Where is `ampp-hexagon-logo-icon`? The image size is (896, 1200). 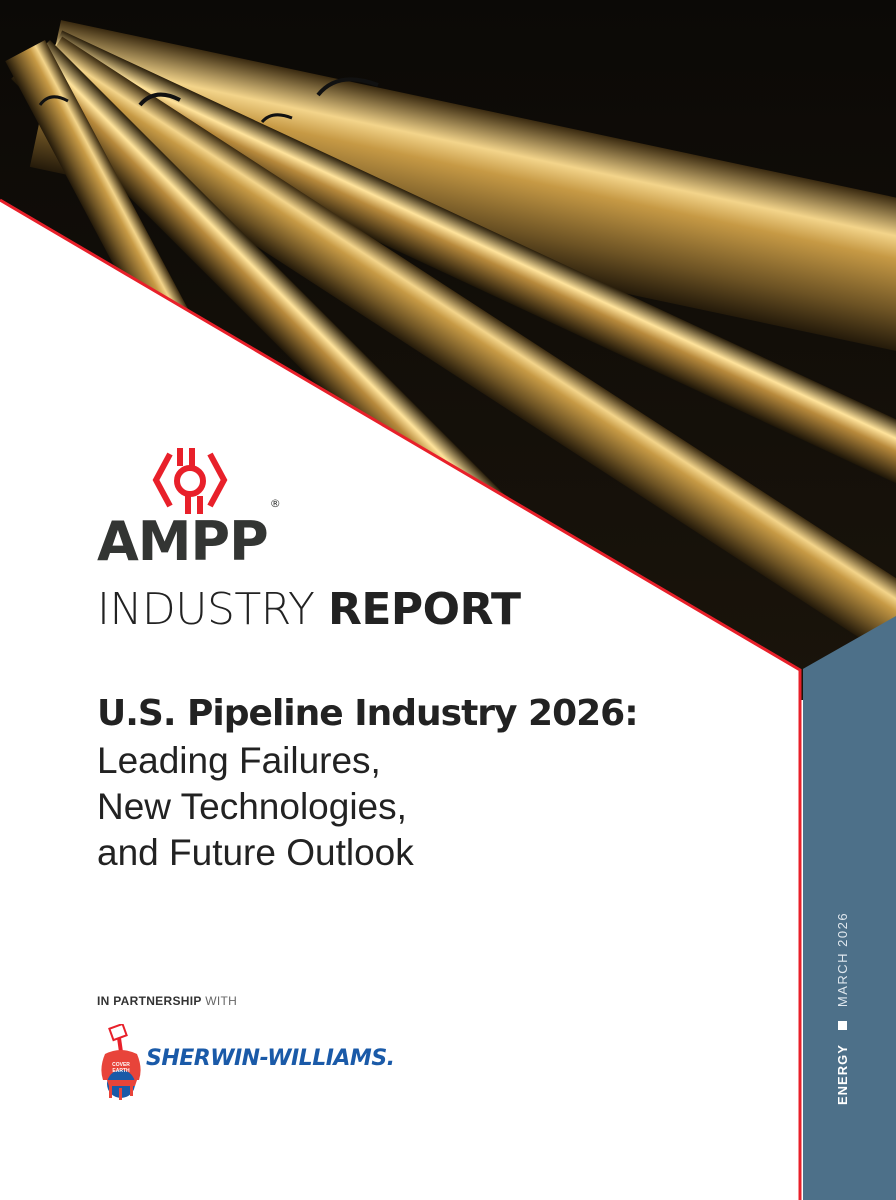 ampp-hexagon-logo-icon is located at coordinates (190, 481).